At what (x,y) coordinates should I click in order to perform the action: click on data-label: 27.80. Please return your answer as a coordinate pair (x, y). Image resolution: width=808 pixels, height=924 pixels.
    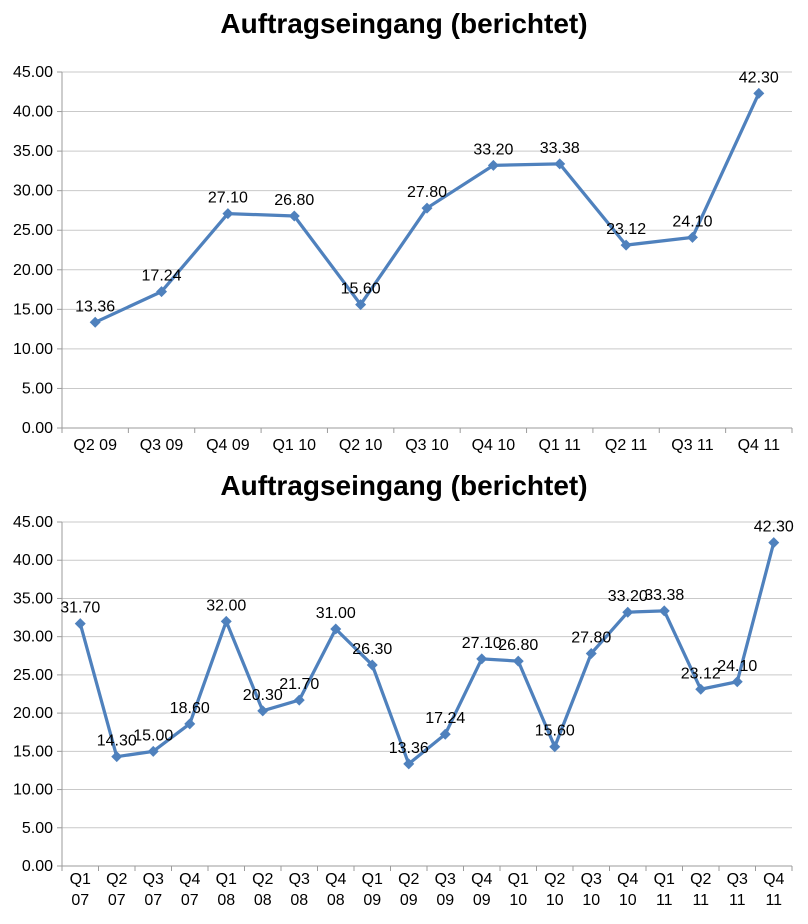
    Looking at the image, I should click on (591, 637).